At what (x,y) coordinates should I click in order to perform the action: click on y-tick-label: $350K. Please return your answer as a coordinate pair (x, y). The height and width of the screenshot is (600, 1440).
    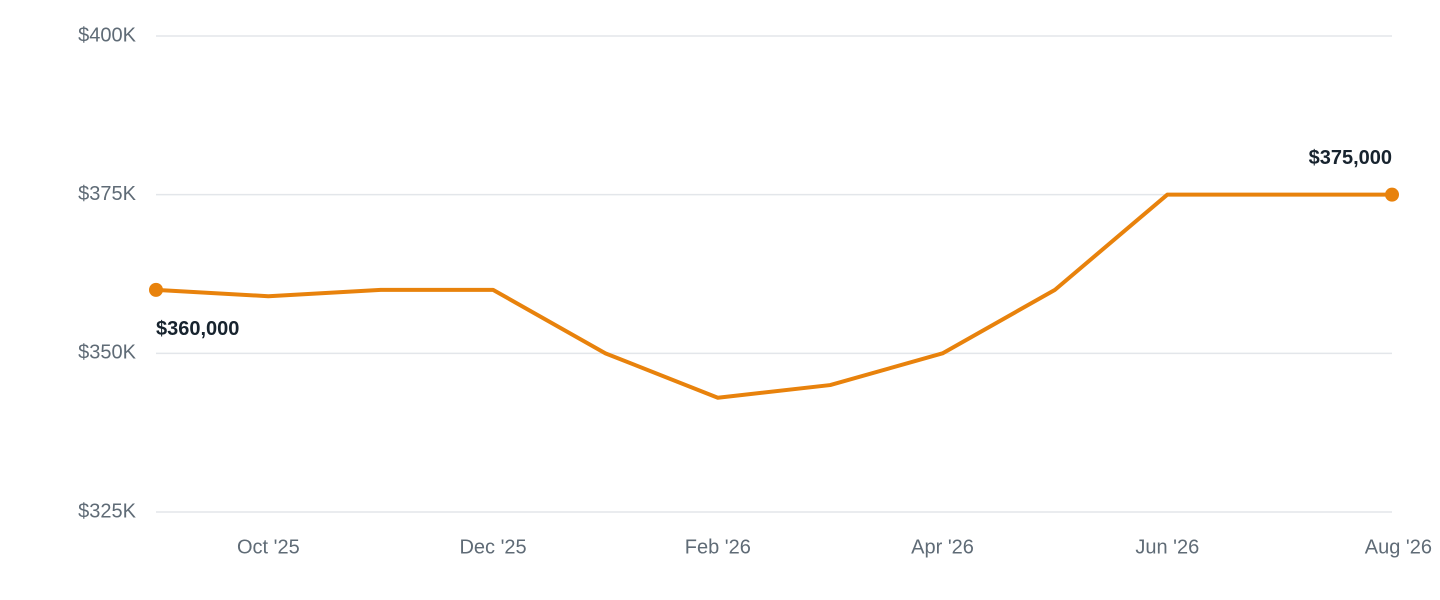
    Looking at the image, I should click on (107, 353).